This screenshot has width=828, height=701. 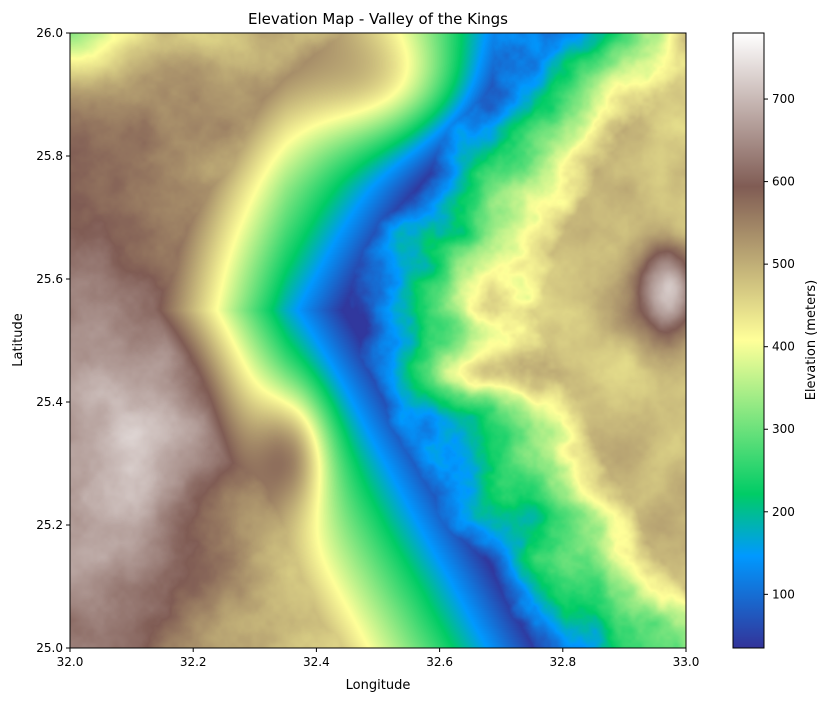 I want to click on x-tick-label: 32.4, so click(x=316, y=662).